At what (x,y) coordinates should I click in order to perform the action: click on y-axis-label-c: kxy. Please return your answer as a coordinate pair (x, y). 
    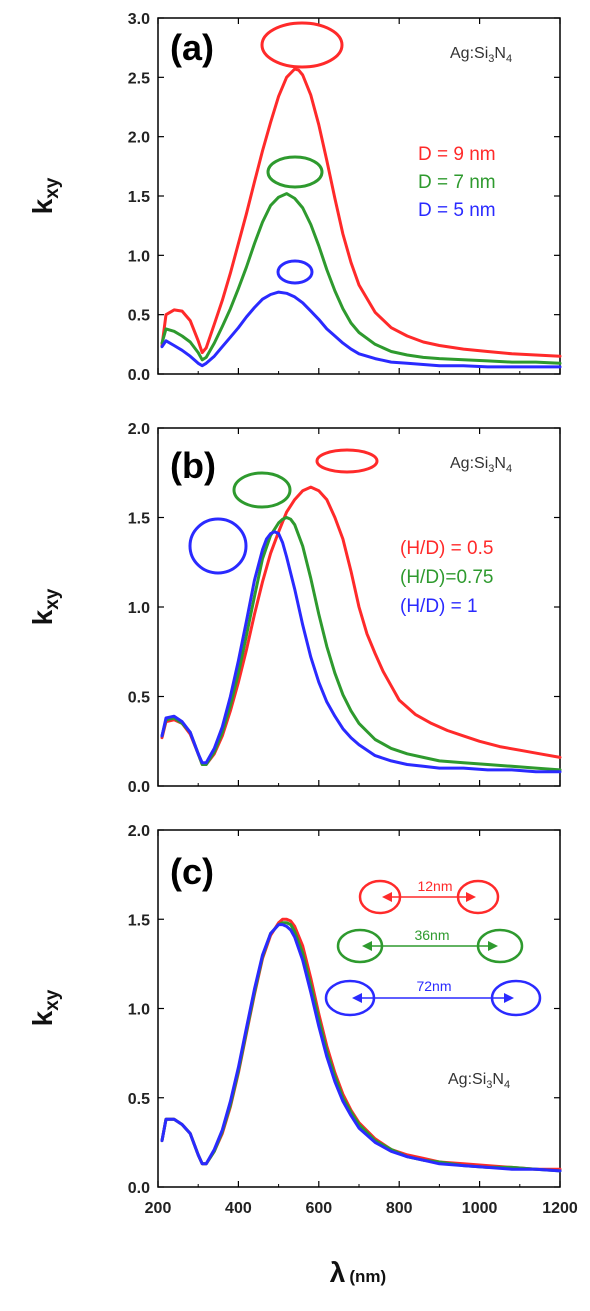
    Looking at the image, I should click on (45, 1007).